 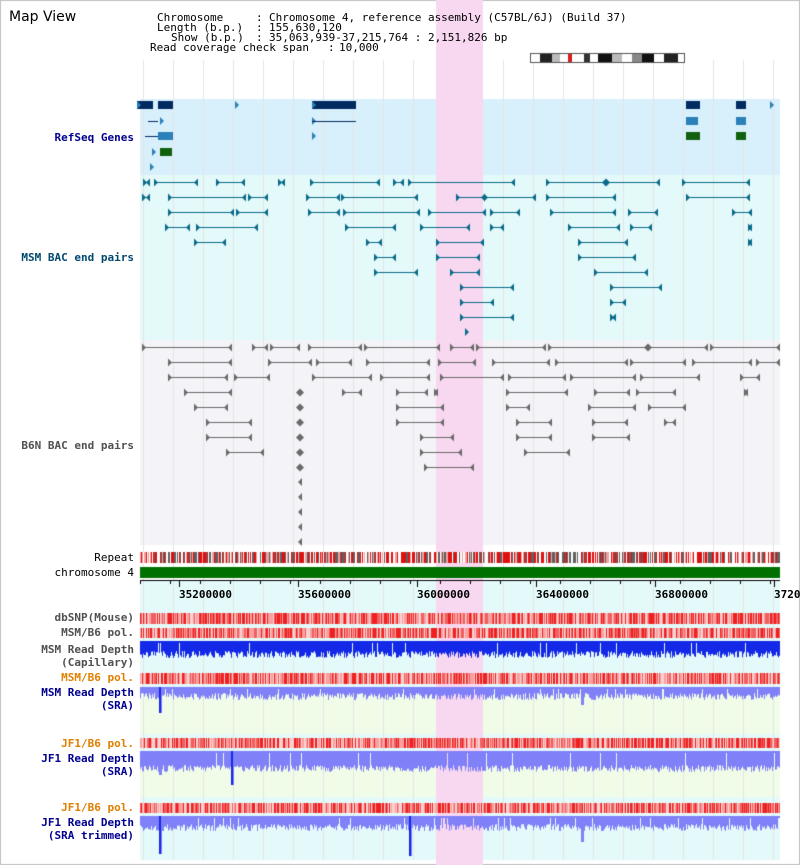 I want to click on sep3: :, so click(x=259, y=37).